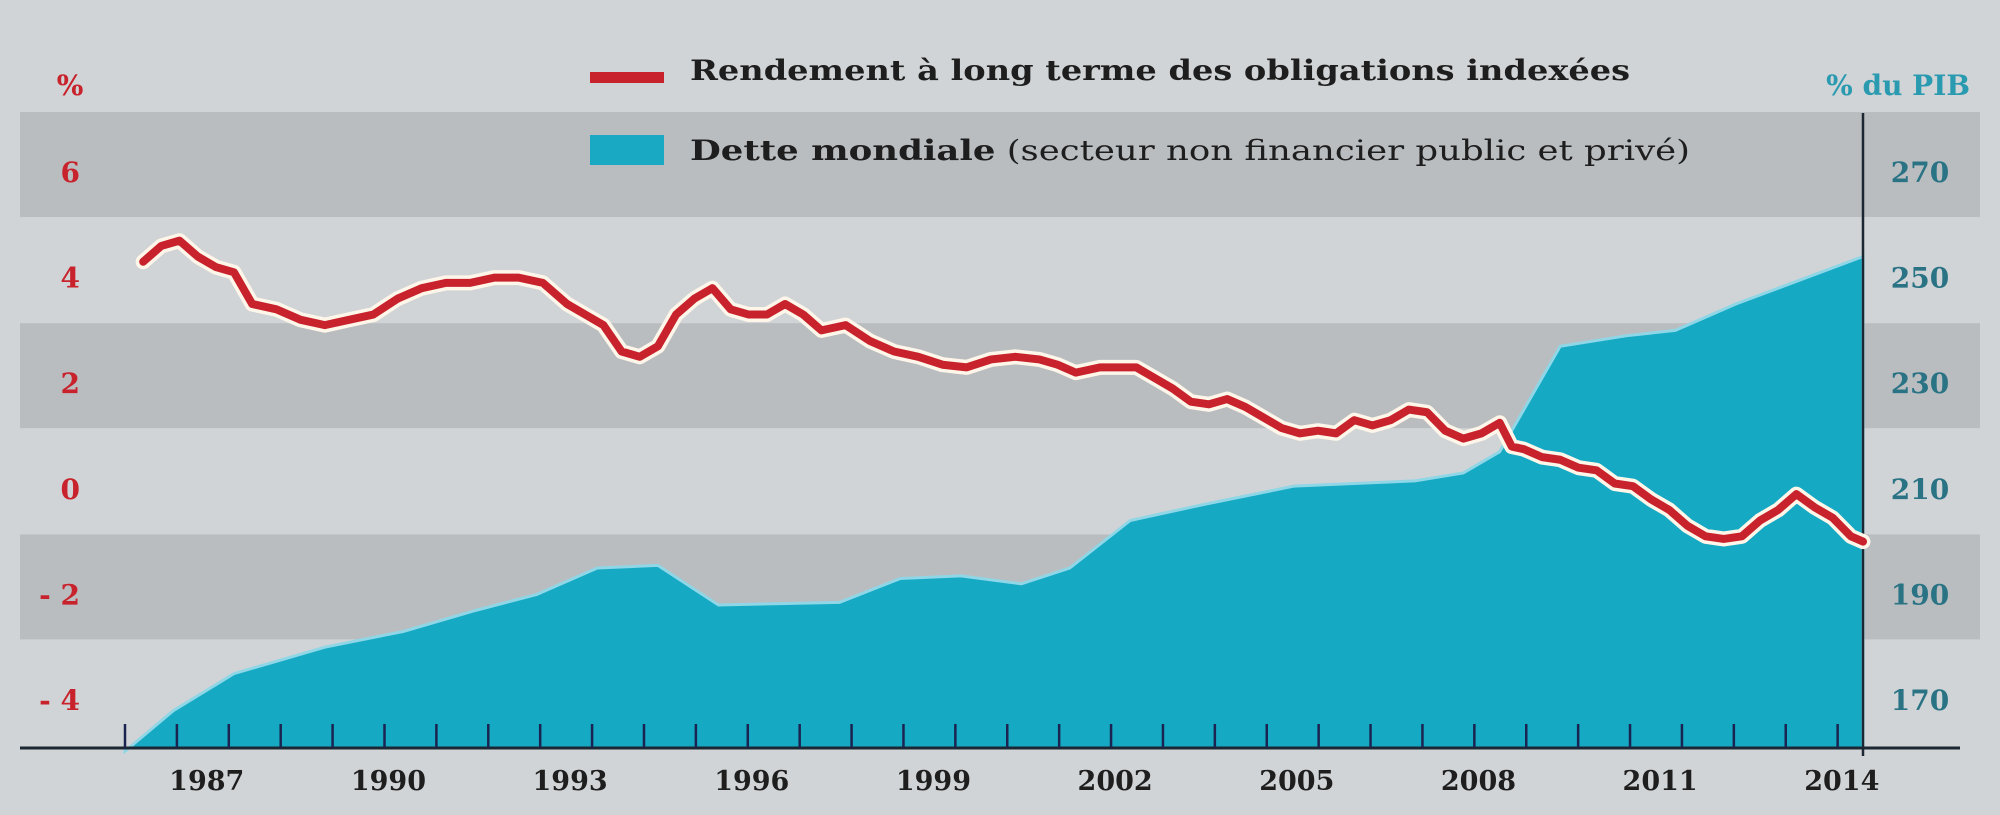  I want to click on right-tick-label: 190, so click(1920, 594).